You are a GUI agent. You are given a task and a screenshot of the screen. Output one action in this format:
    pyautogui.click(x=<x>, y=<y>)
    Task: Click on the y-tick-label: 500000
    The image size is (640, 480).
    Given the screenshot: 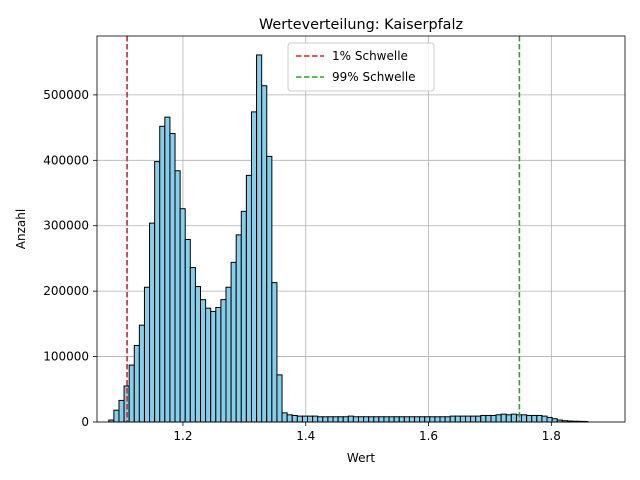 What is the action you would take?
    pyautogui.click(x=66, y=95)
    